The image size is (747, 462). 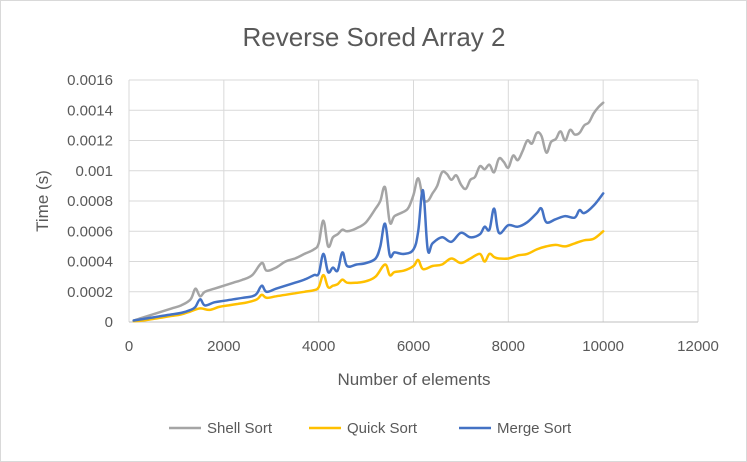 I want to click on x-tick-label: 8000, so click(x=508, y=346).